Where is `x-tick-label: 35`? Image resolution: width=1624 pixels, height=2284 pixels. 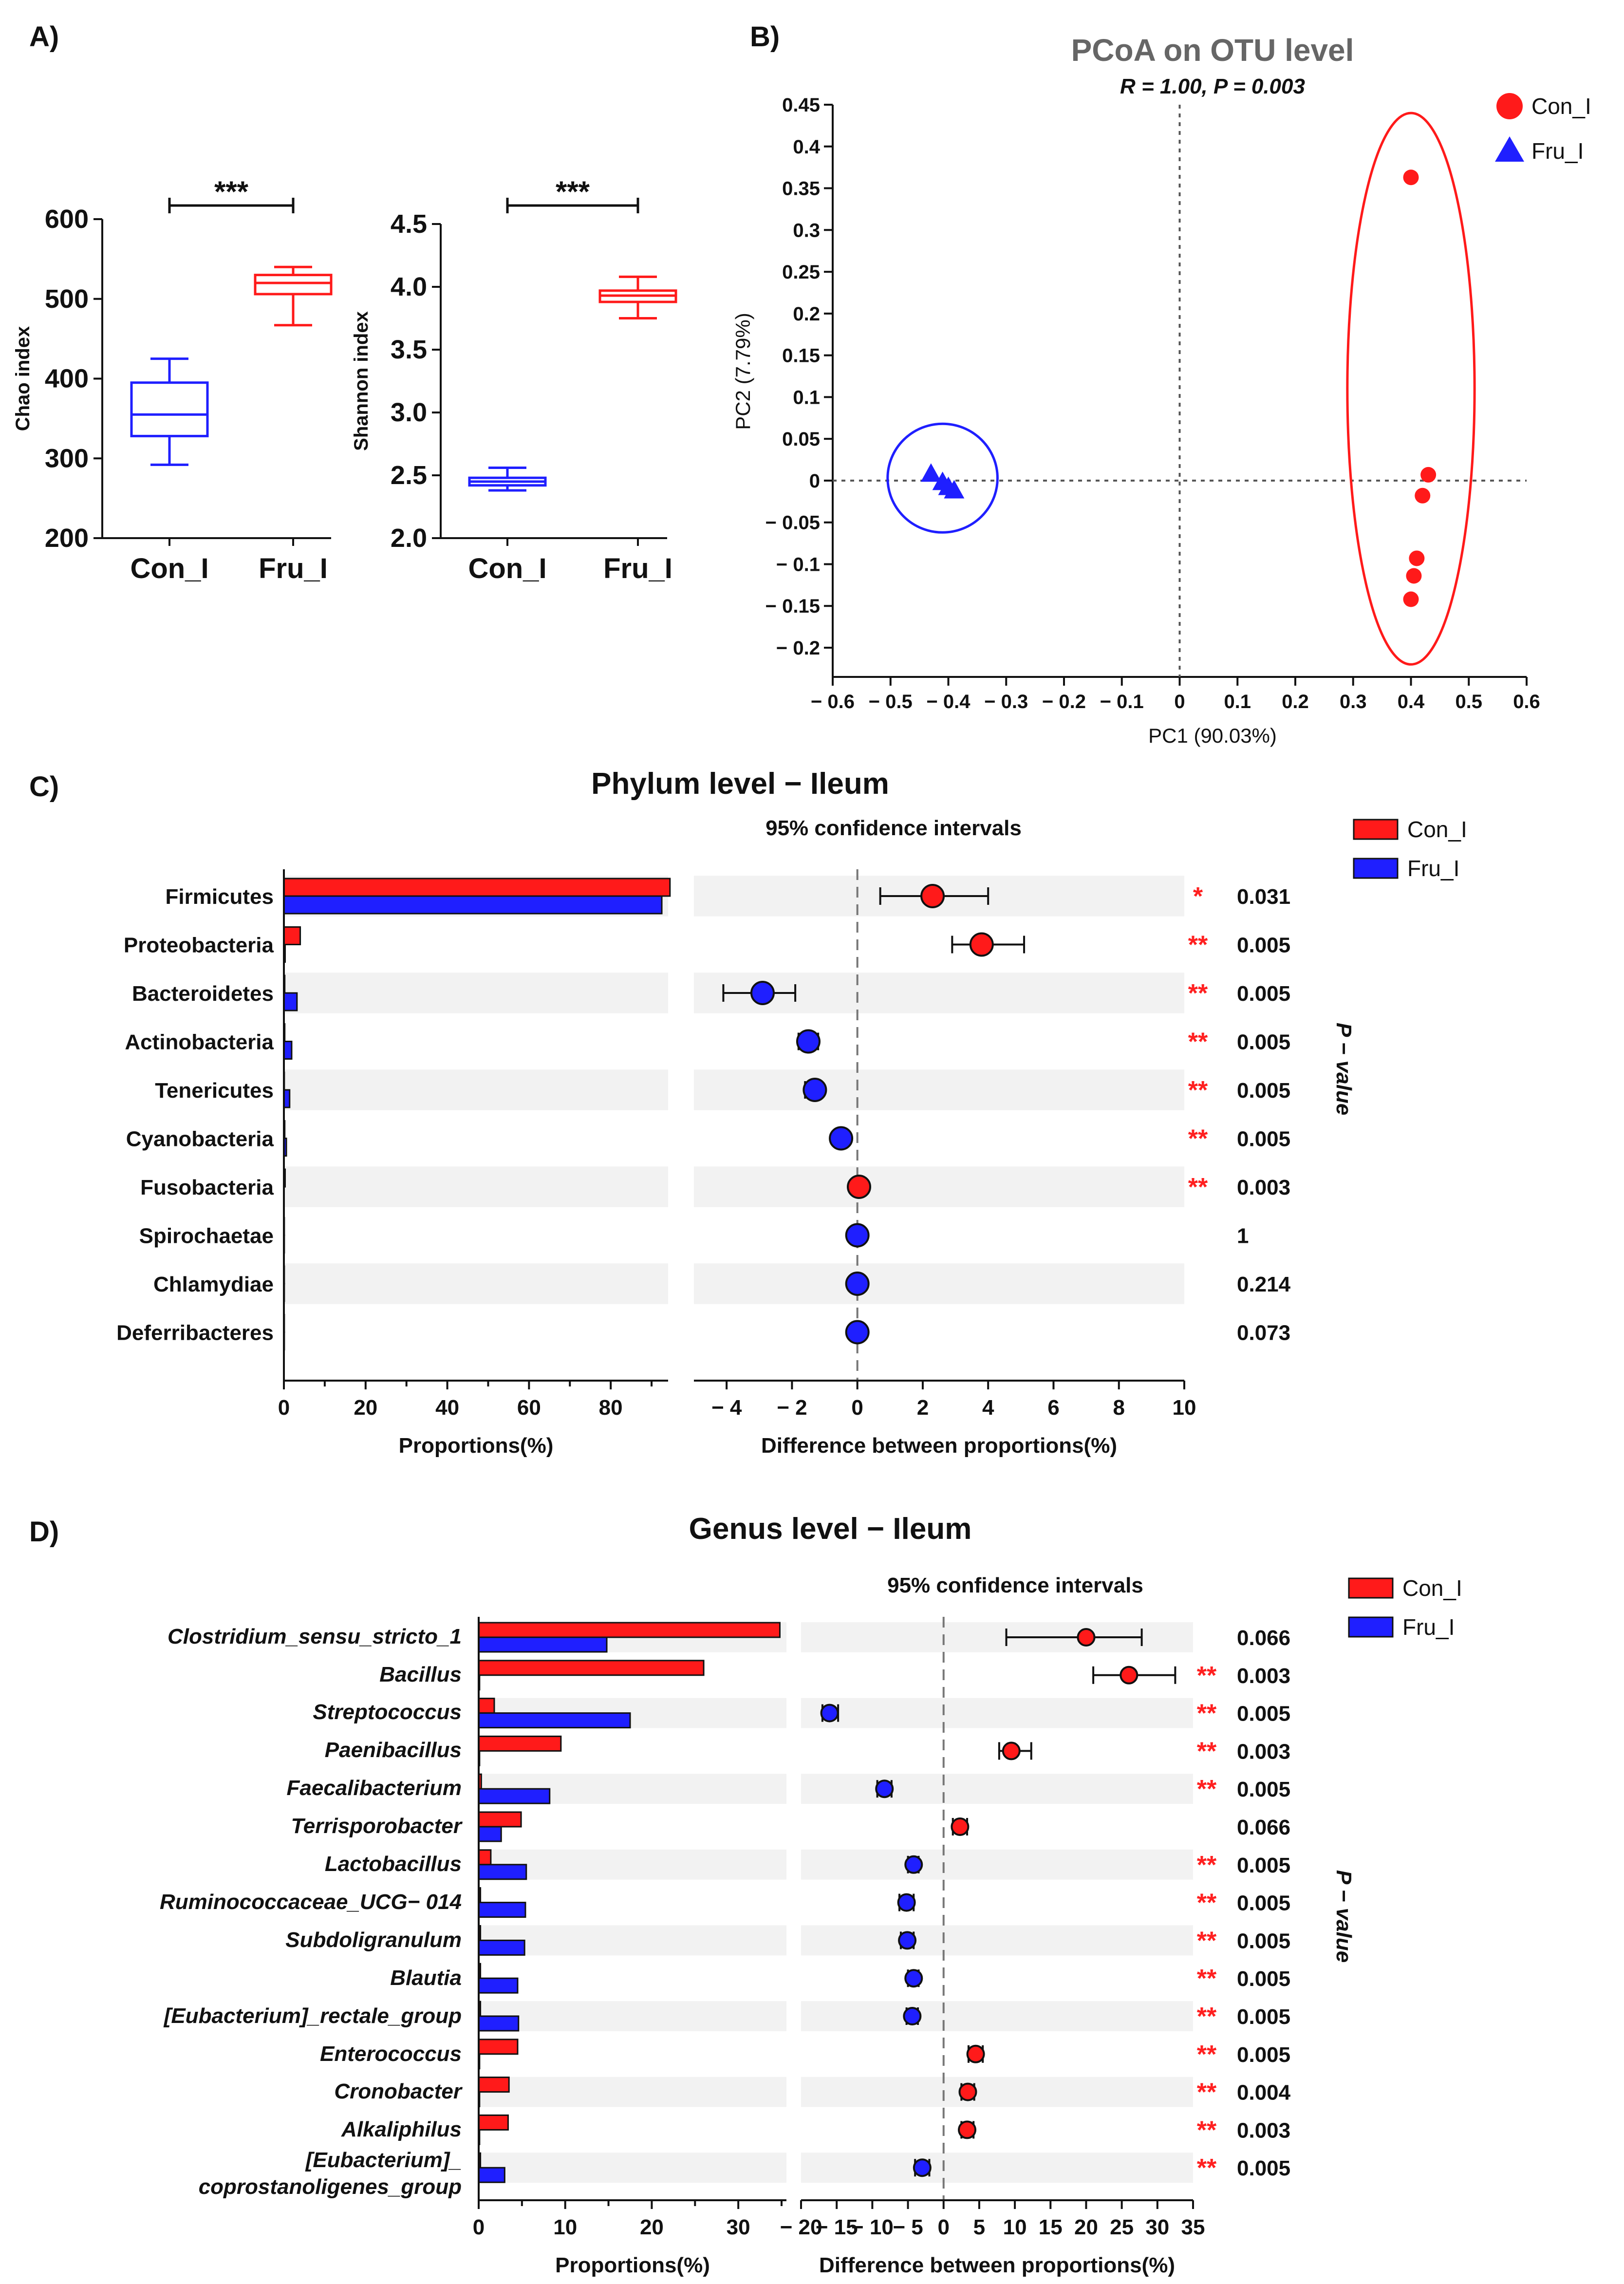 x-tick-label: 35 is located at coordinates (1193, 2227).